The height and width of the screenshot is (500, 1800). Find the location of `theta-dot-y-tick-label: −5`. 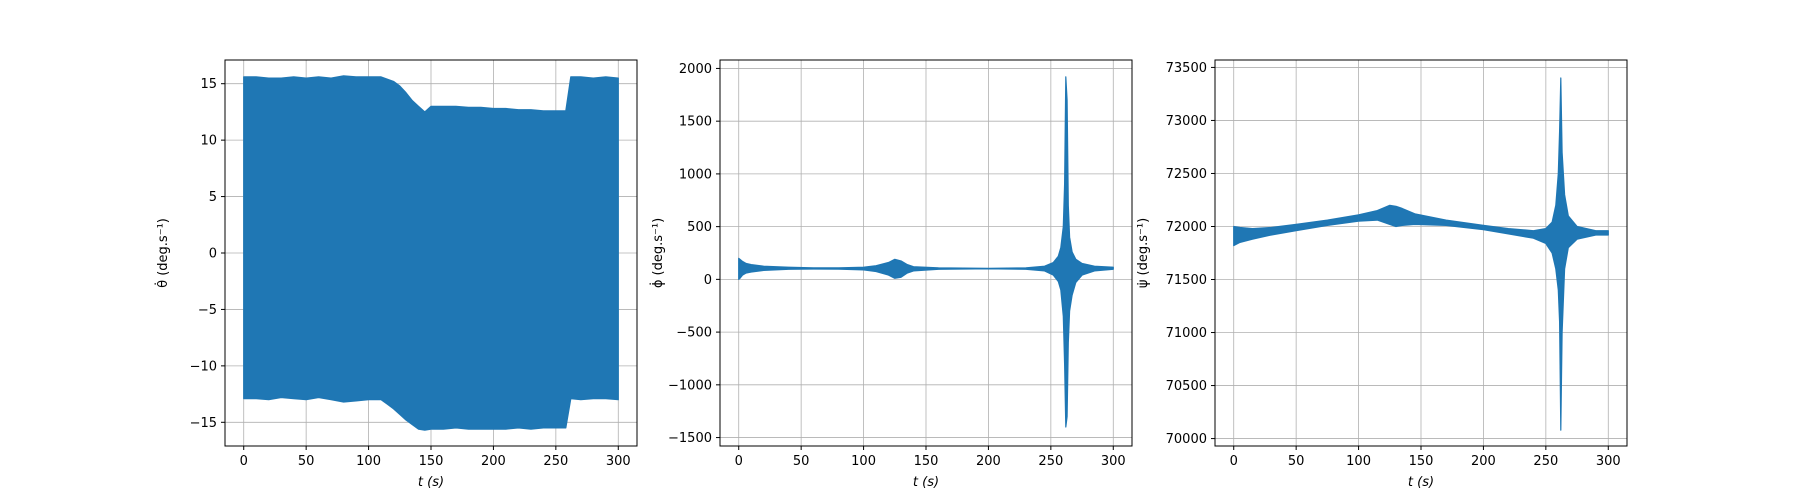

theta-dot-y-tick-label: −5 is located at coordinates (207, 310).